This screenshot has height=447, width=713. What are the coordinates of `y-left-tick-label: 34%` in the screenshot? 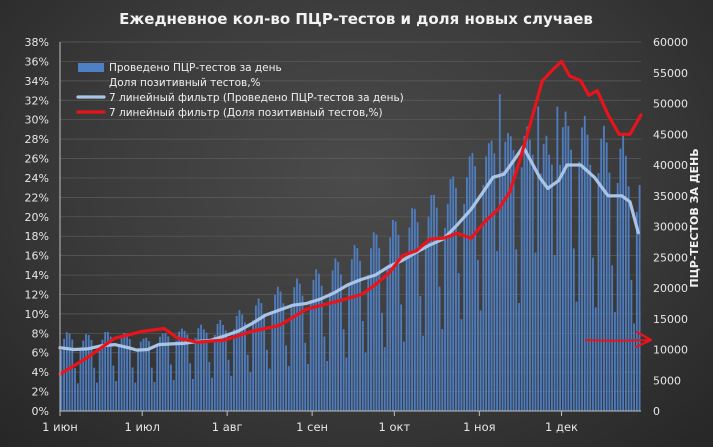 It's located at (37, 81).